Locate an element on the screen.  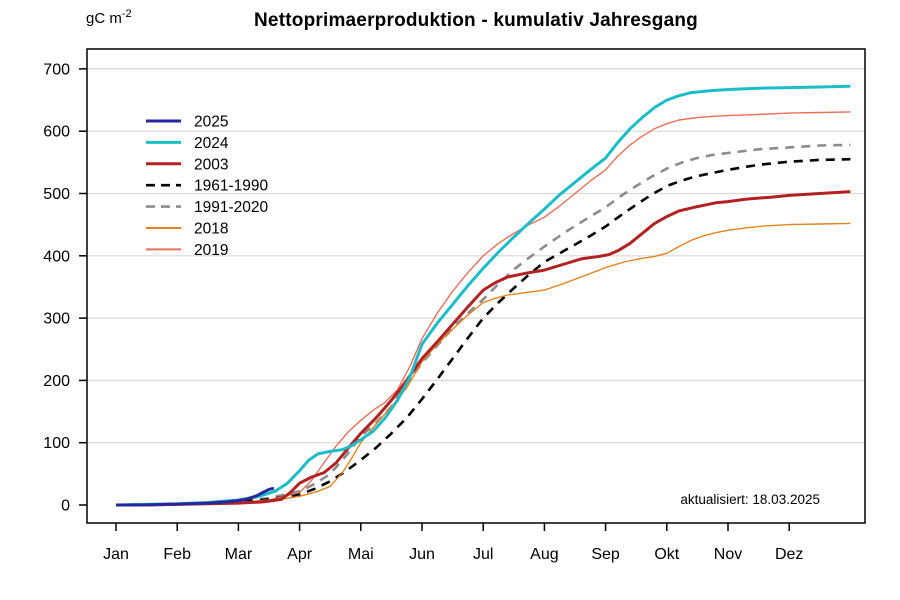
legend-label-1991-2020: 1991-2020 is located at coordinates (231, 207).